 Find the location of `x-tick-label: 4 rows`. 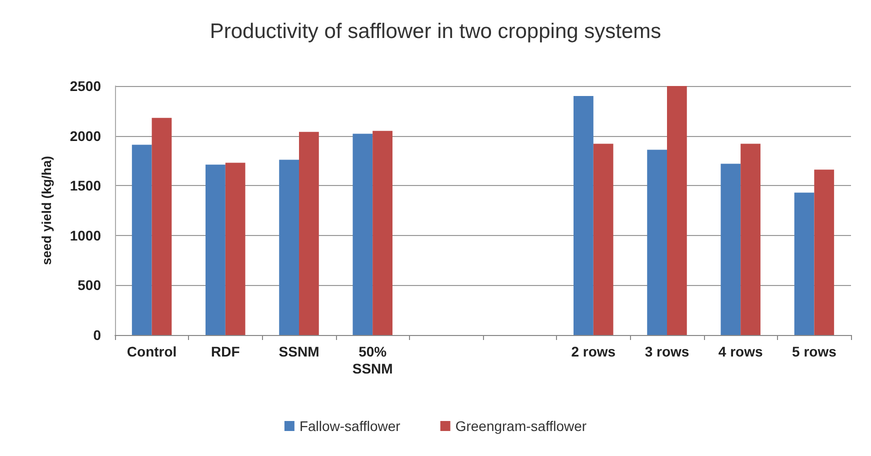

x-tick-label: 4 rows is located at coordinates (740, 352).